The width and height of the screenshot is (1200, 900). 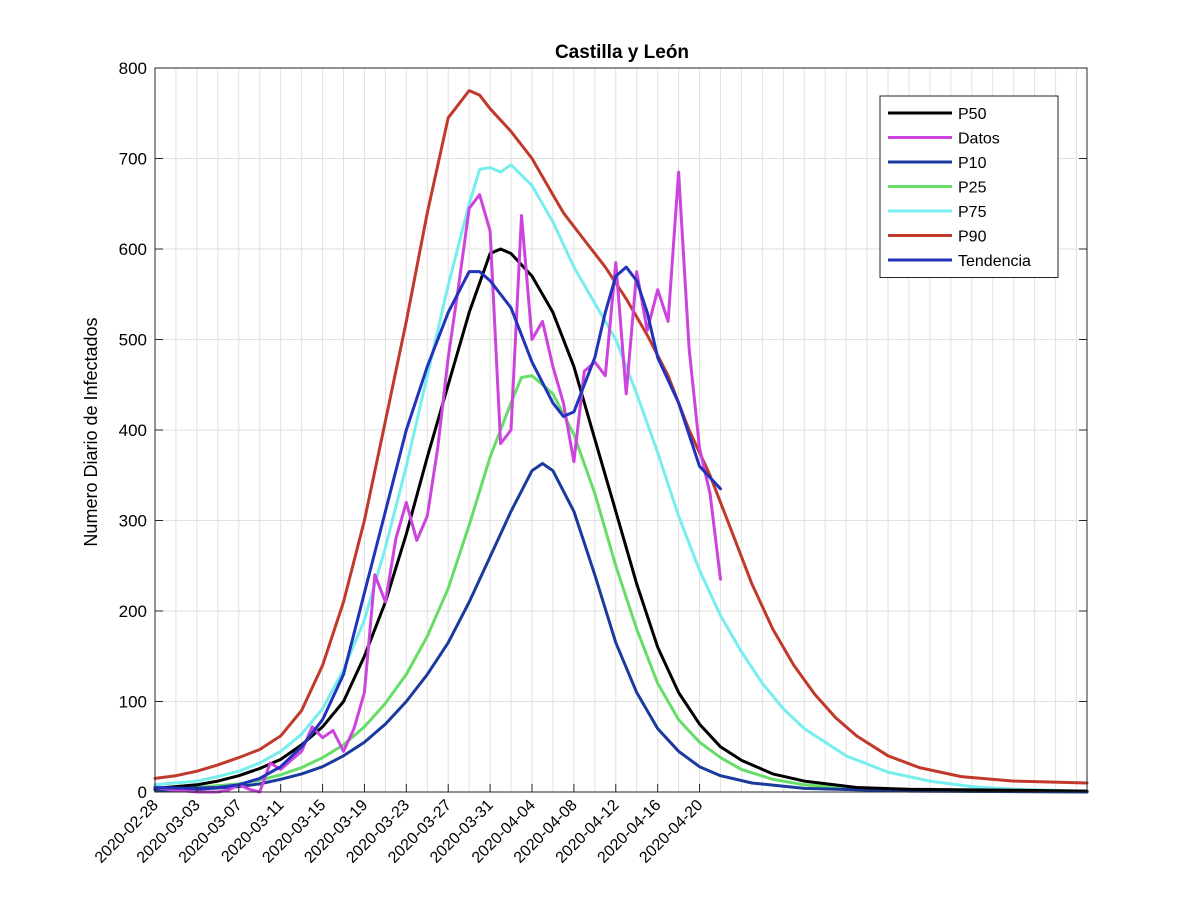 I want to click on legend-label: Tendencia, so click(x=994, y=261).